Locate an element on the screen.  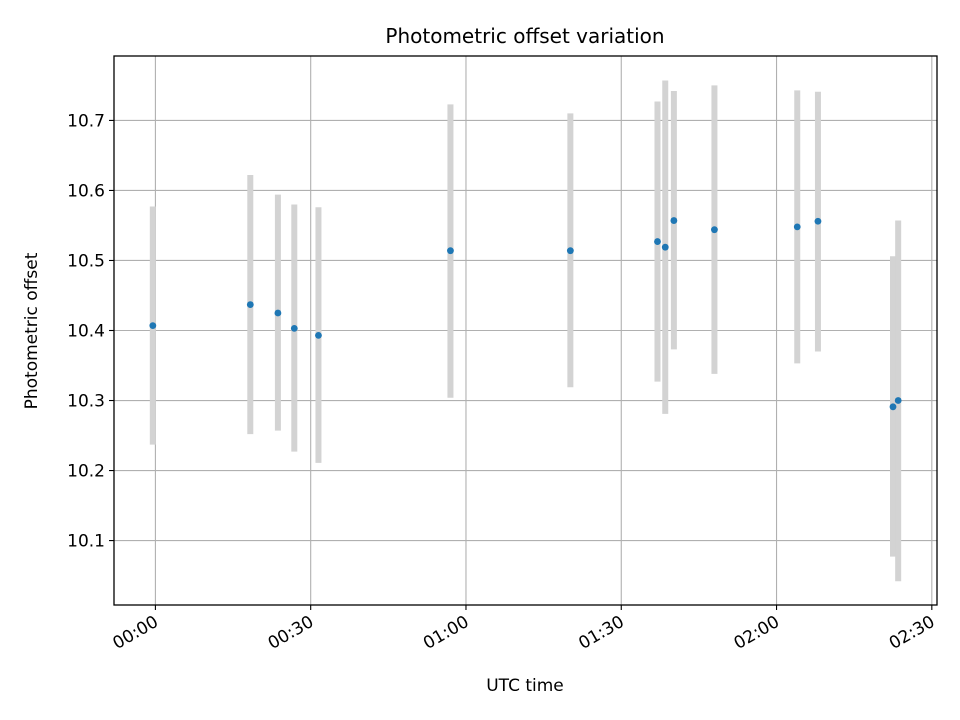
y-tick-label: 10.7 is located at coordinates (86, 121).